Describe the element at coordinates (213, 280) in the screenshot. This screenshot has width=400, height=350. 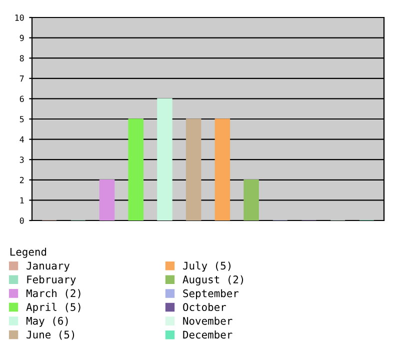
I see `legend-label: August (2)` at that location.